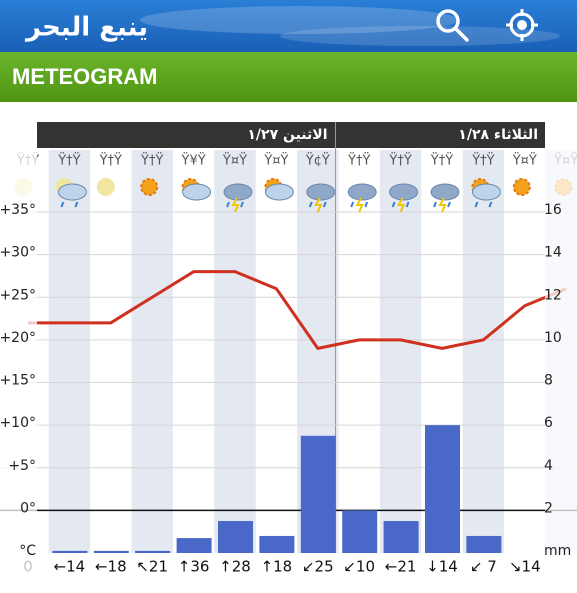 Image resolution: width=577 pixels, height=593 pixels. Describe the element at coordinates (22, 466) in the screenshot. I see `y-tick-label: +5°` at that location.